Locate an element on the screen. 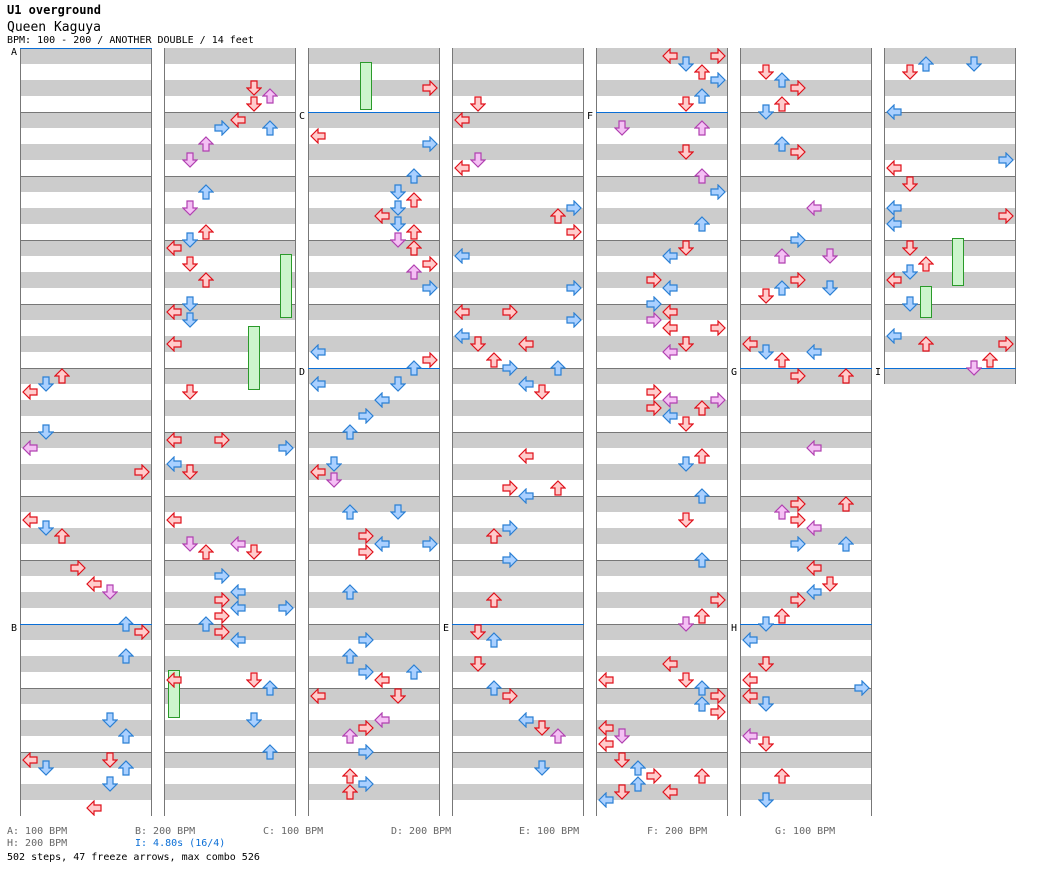  chart-column is located at coordinates (950, 216).